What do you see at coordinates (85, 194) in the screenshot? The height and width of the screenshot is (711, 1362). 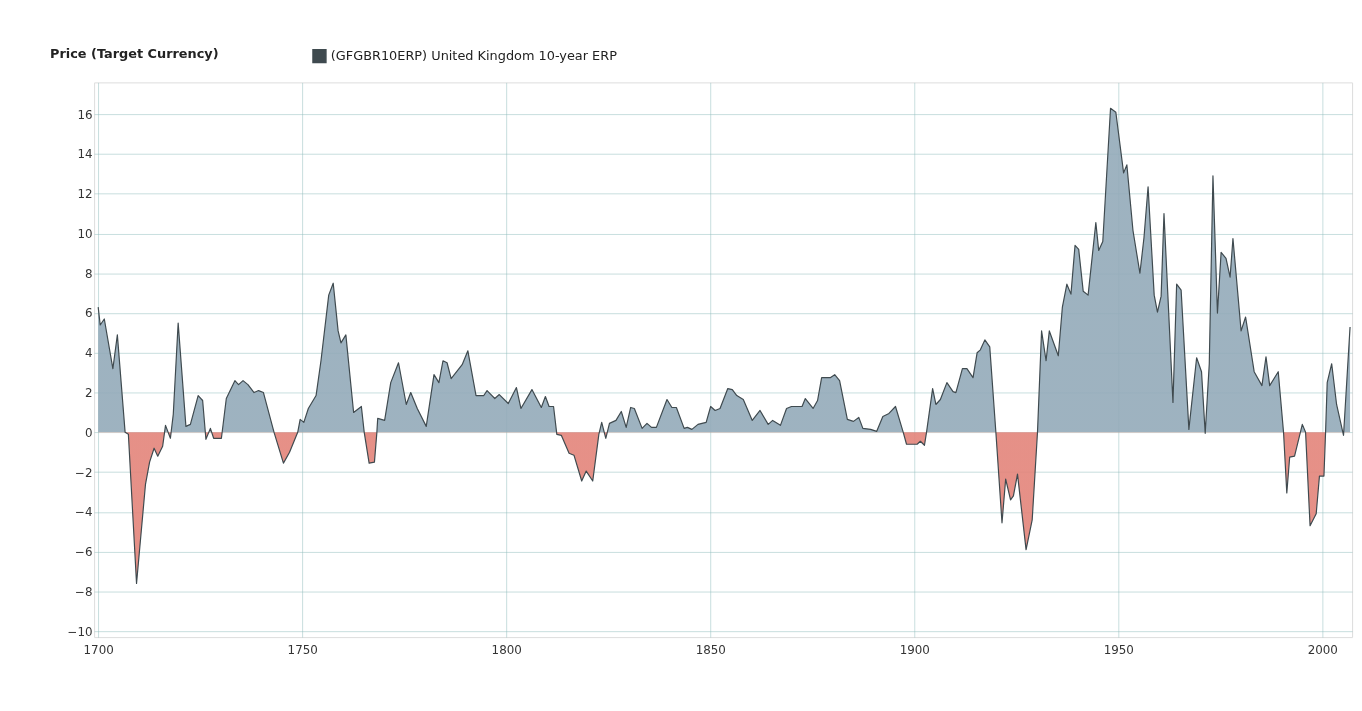 I see `y-tick-label: 12` at bounding box center [85, 194].